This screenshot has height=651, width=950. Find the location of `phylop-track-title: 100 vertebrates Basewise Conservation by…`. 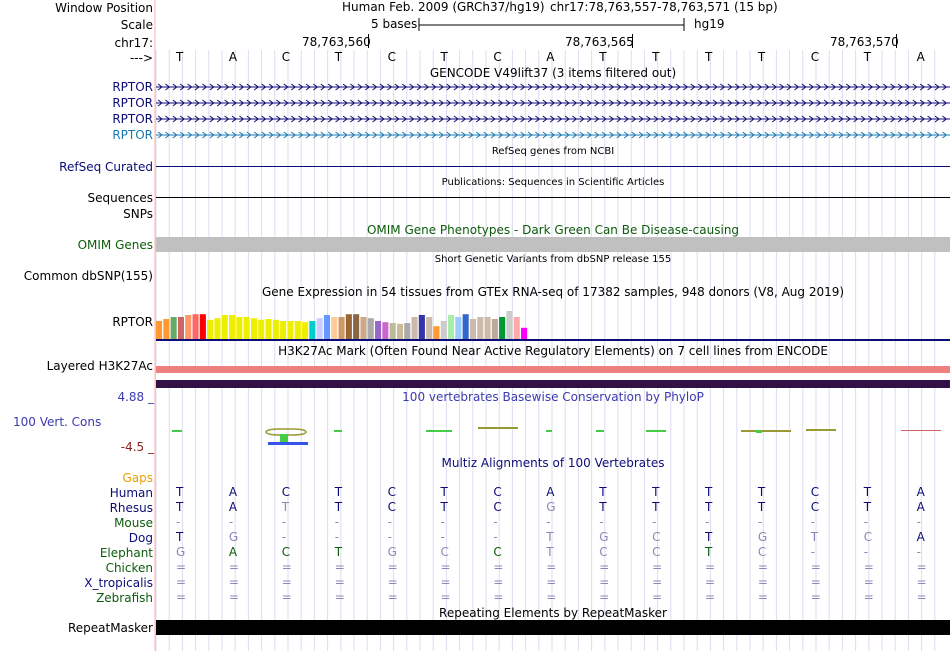

phylop-track-title: 100 vertebrates Basewise Conservation by… is located at coordinates (553, 397).